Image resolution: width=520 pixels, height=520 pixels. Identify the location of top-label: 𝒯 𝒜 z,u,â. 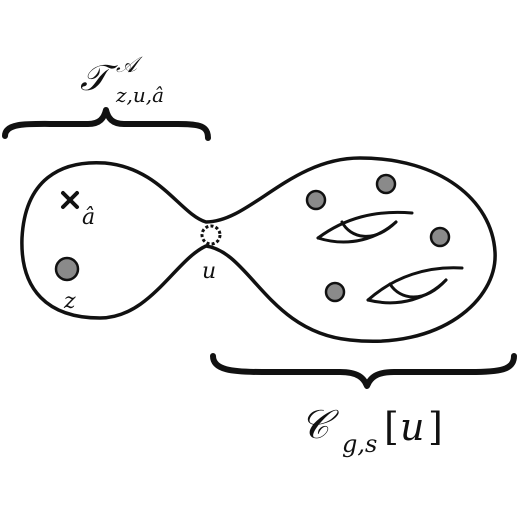
(122, 80).